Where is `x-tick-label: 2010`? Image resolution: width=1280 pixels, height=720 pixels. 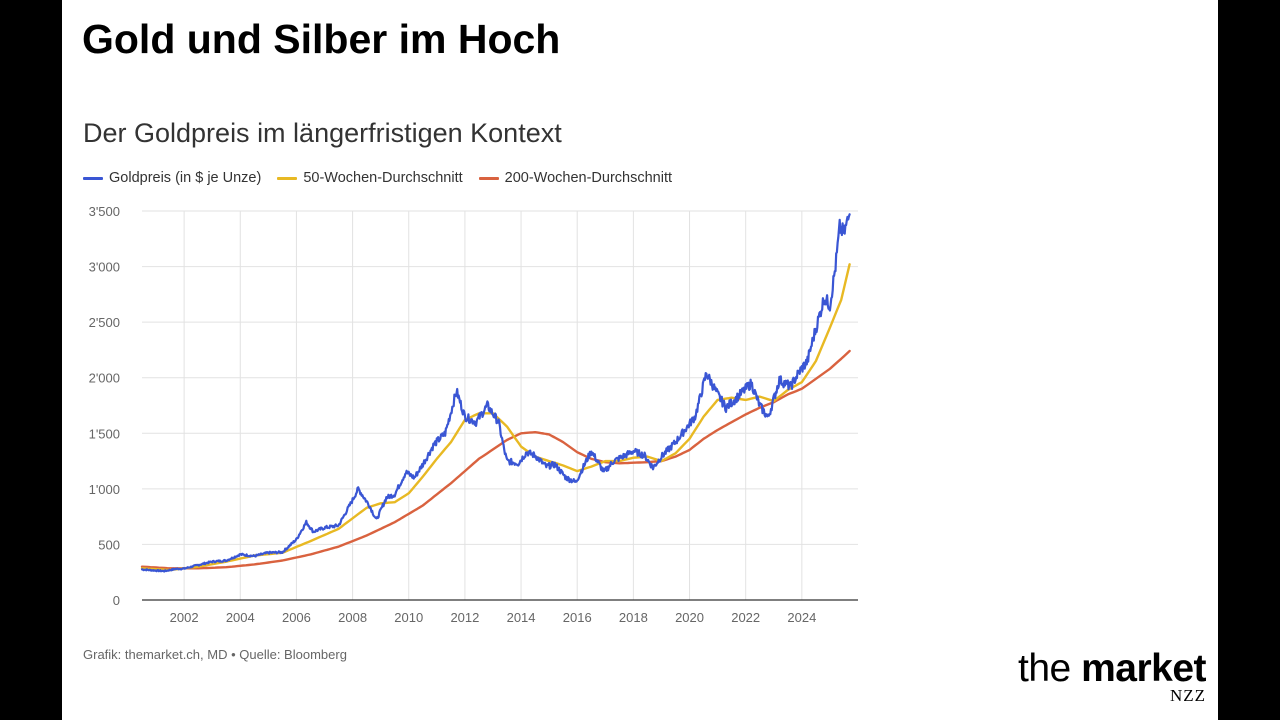 x-tick-label: 2010 is located at coordinates (408, 617).